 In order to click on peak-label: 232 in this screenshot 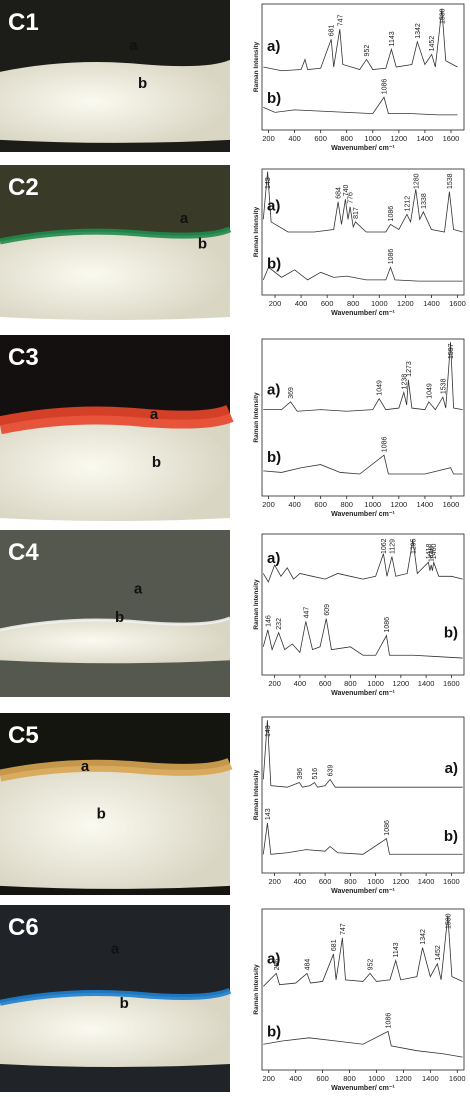, I will do `click(279, 624)`.